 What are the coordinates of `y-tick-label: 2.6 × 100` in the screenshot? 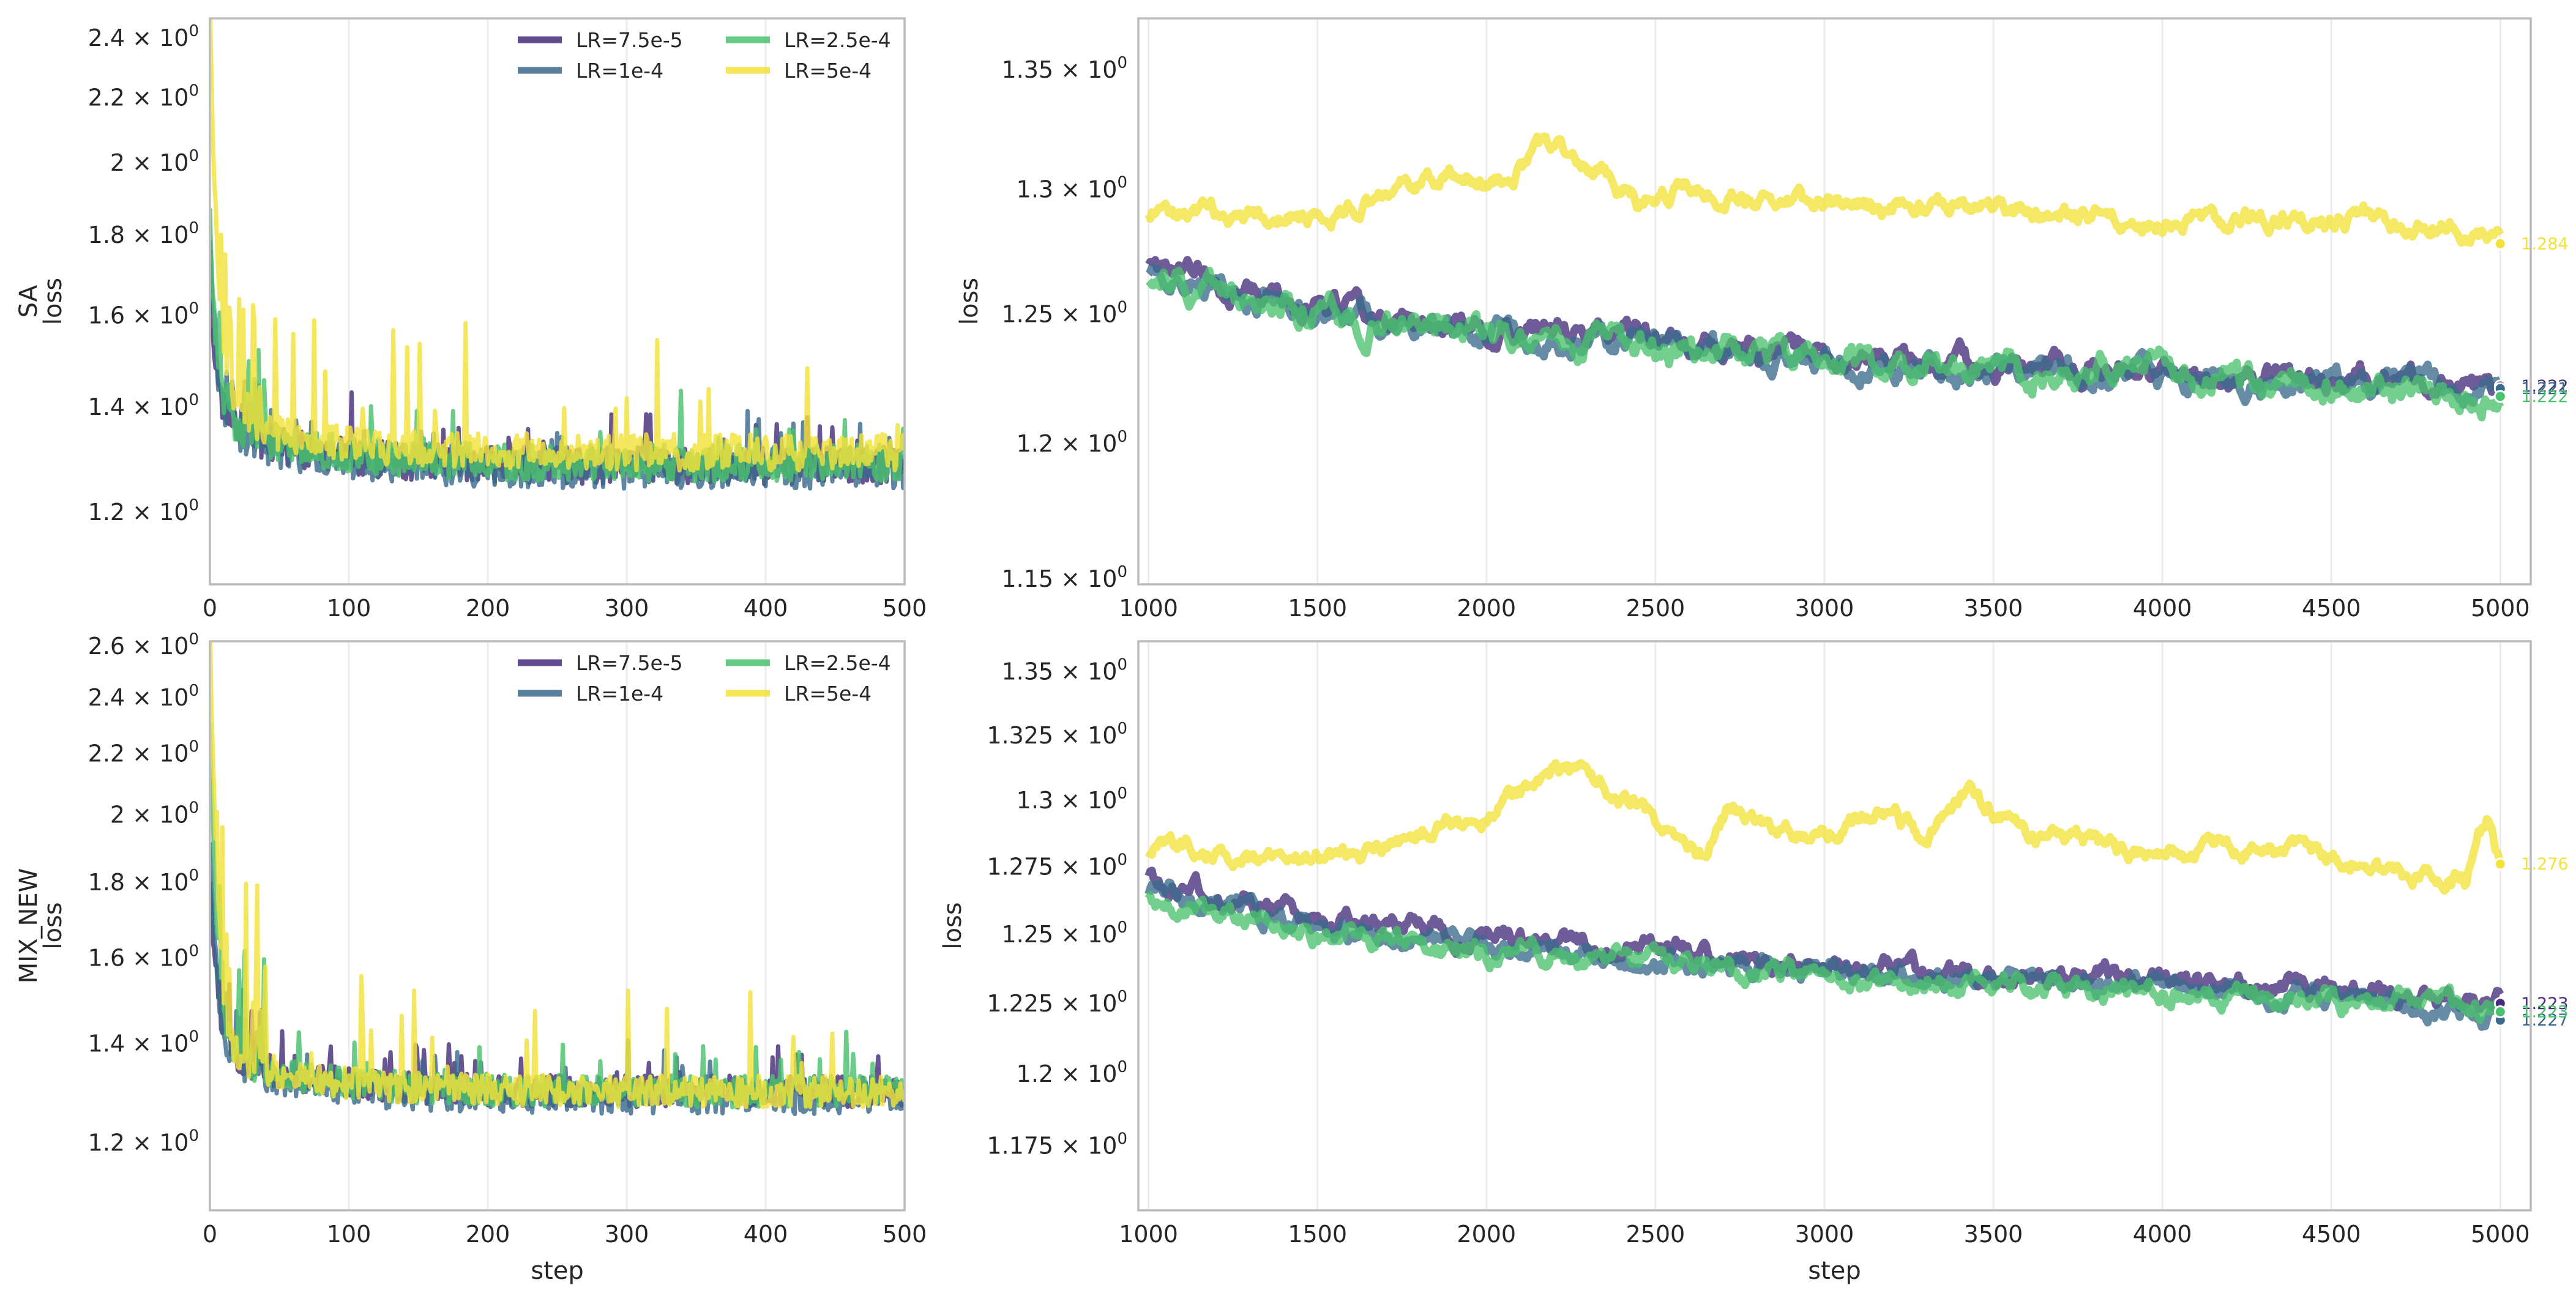 It's located at (143, 645).